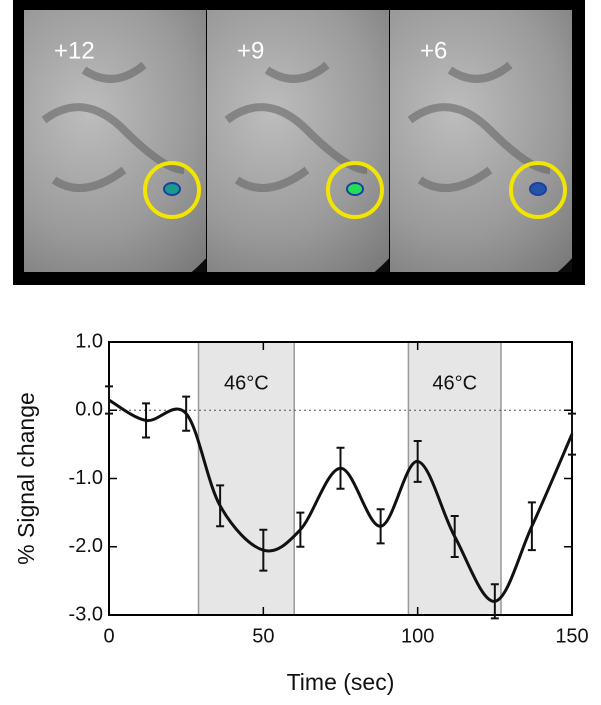 The height and width of the screenshot is (705, 601). What do you see at coordinates (263, 636) in the screenshot?
I see `x-tick-label: 50` at bounding box center [263, 636].